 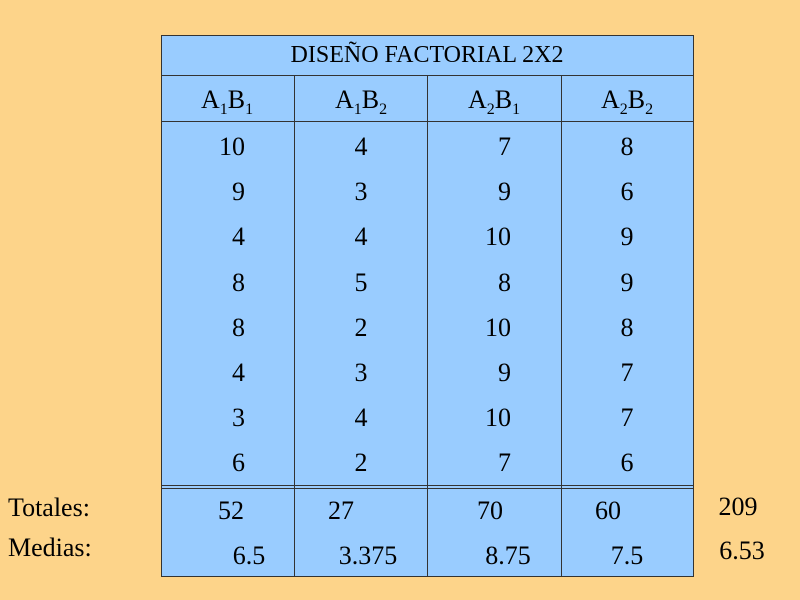 I want to click on totals-label: Totales:, so click(x=49, y=507).